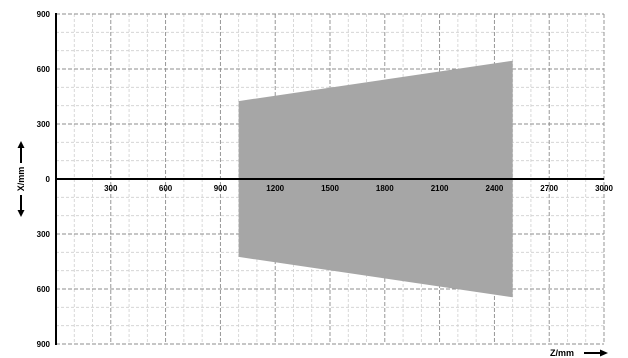 This screenshot has width=628, height=358. I want to click on x-tick-label: 1800, so click(385, 188).